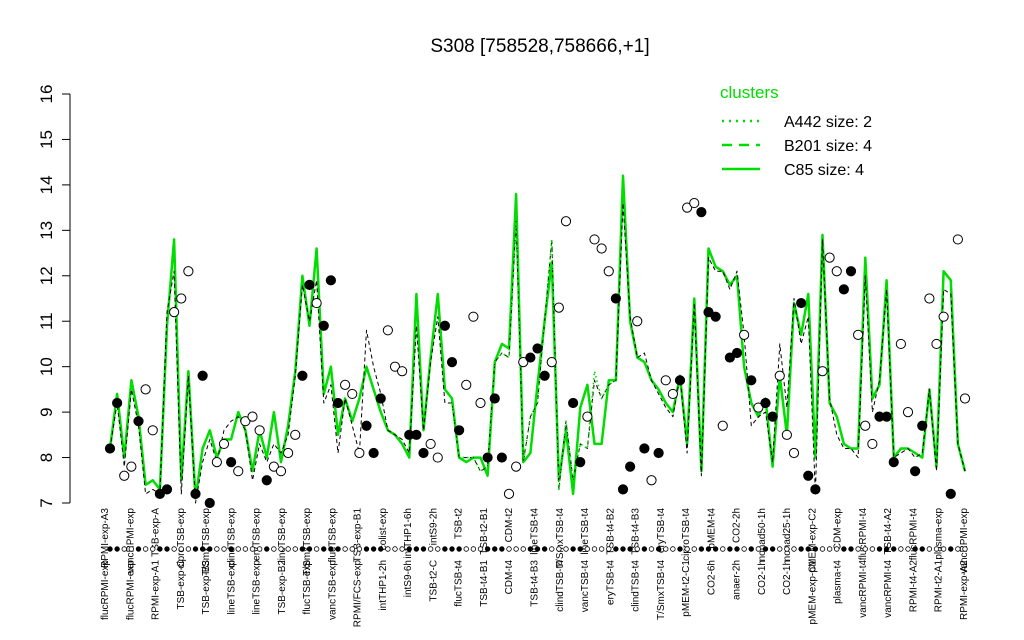 This screenshot has width=1024, height=640. What do you see at coordinates (105, 590) in the screenshot?
I see `x-category-label: flucRPMI-exp` at bounding box center [105, 590].